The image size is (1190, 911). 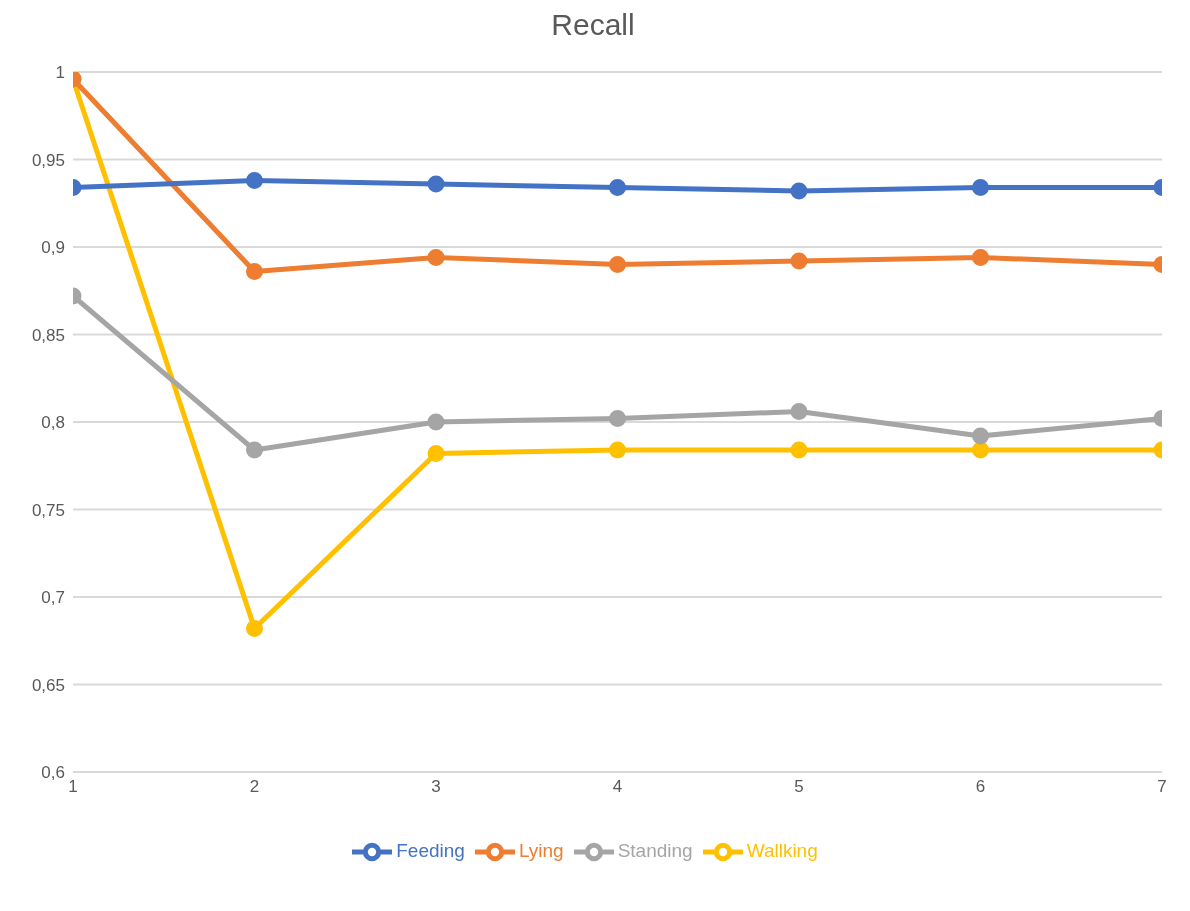 What do you see at coordinates (436, 787) in the screenshot?
I see `x-tick-label: 3` at bounding box center [436, 787].